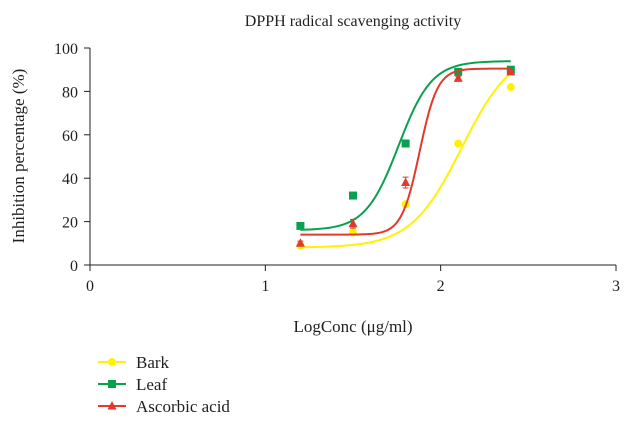 This screenshot has height=425, width=624. I want to click on y-axis-label: Inhibition percentage (%), so click(18, 156).